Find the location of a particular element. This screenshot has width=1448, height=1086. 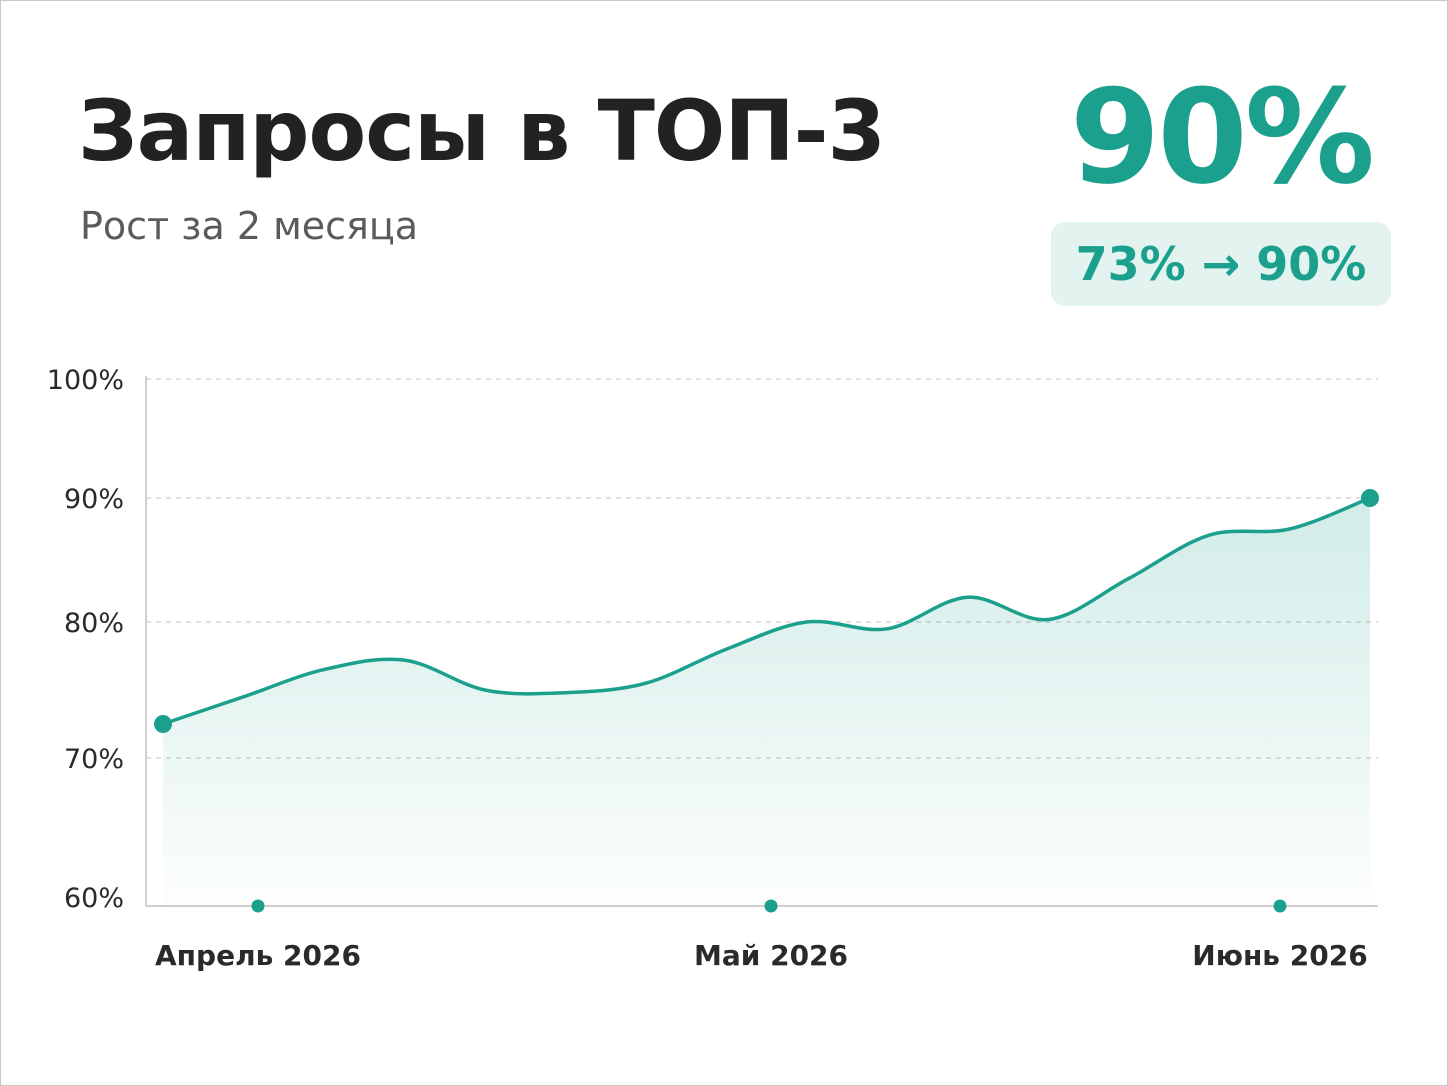

change-text: 73% → 90% is located at coordinates (1221, 264).